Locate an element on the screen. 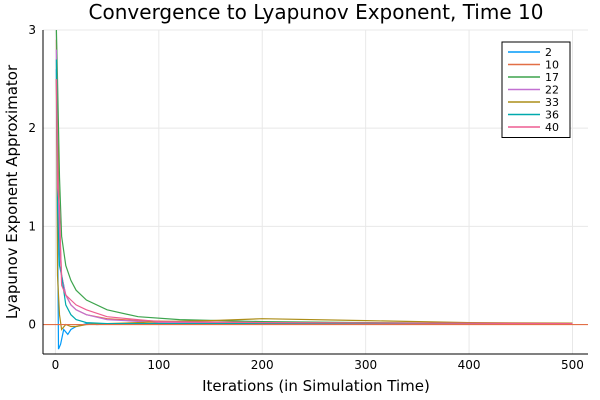 This screenshot has width=600, height=400. legend-label: 22 is located at coordinates (552, 90).